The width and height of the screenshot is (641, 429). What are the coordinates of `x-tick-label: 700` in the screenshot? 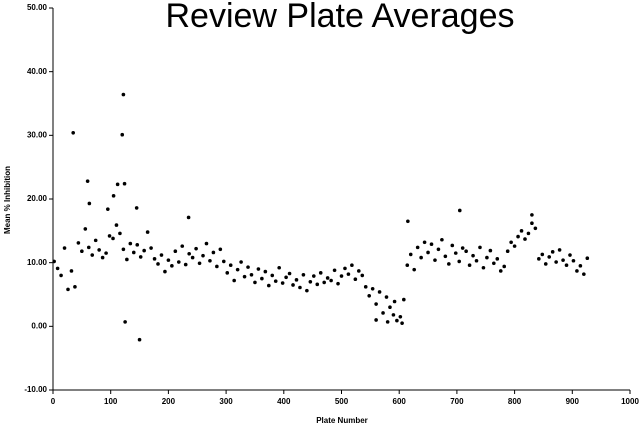 It's located at (457, 401).